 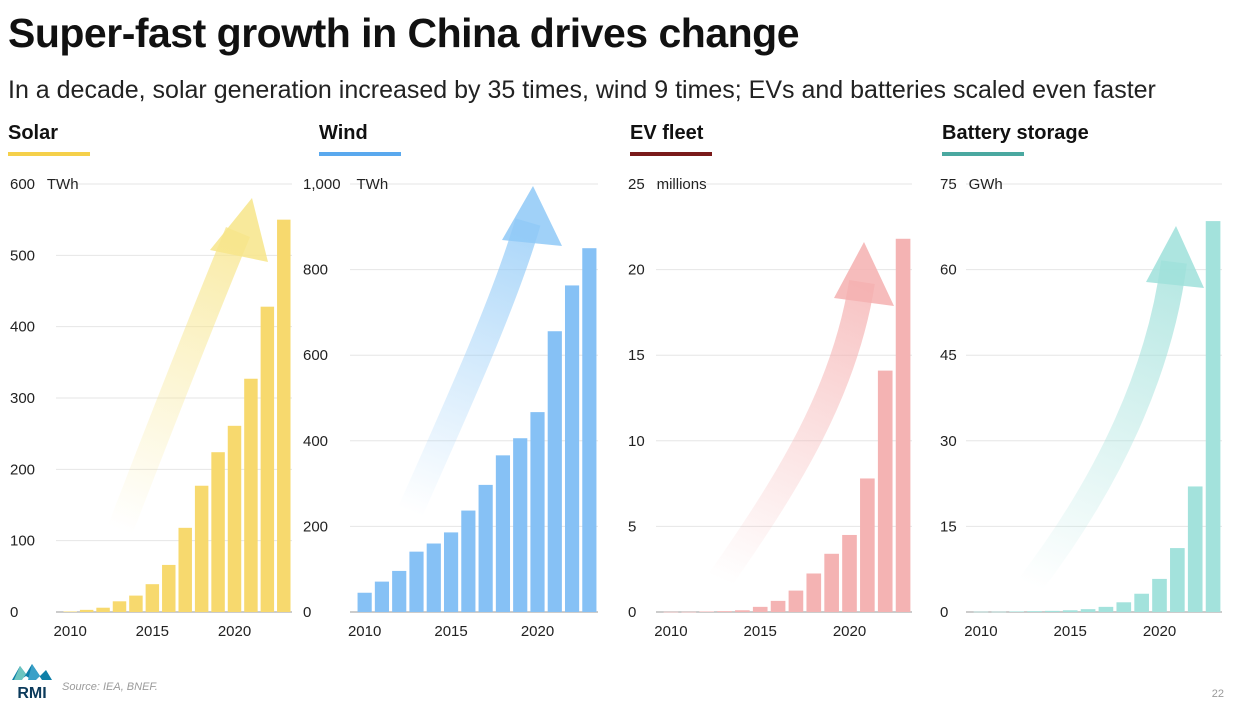 What do you see at coordinates (682, 184) in the screenshot?
I see `unit-label: millions` at bounding box center [682, 184].